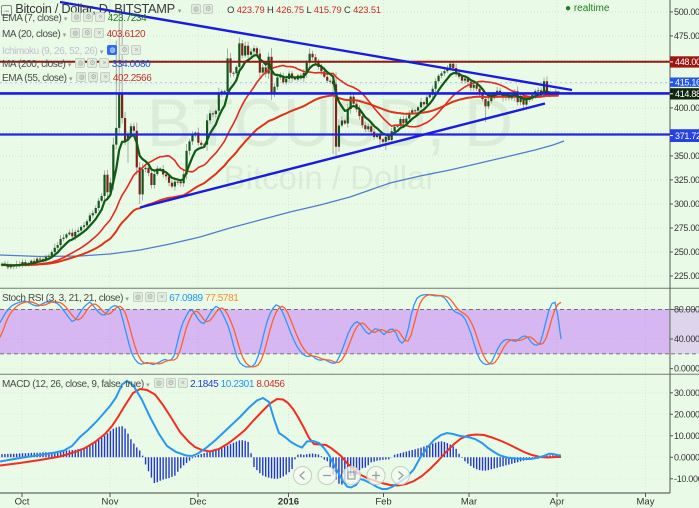  What do you see at coordinates (686, 204) in the screenshot?
I see `svg-text: 300.00` at bounding box center [686, 204].